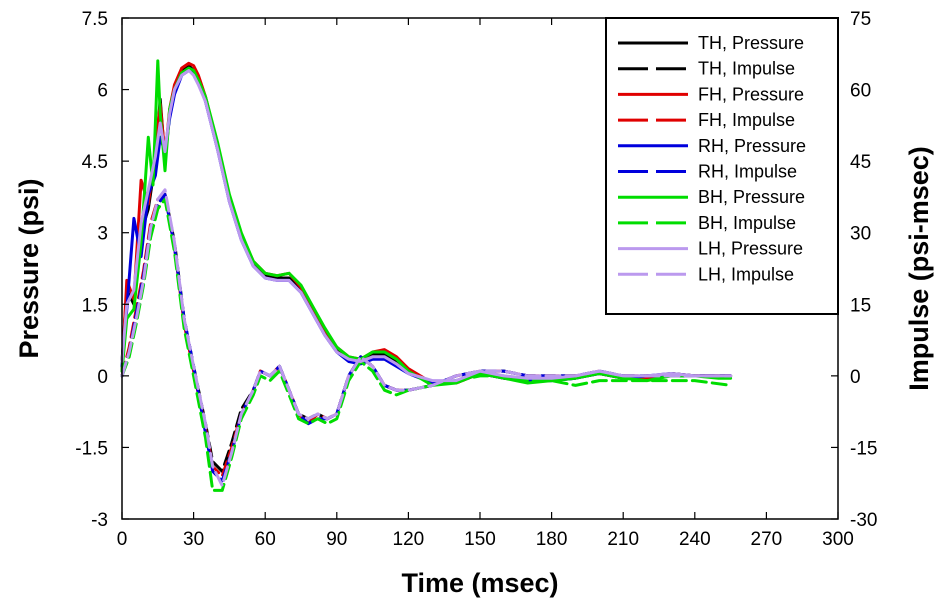 Image resolution: width=943 pixels, height=607 pixels. Describe the element at coordinates (919, 268) in the screenshot. I see `y2-axis-title: Impulse (psi-msec)` at that location.